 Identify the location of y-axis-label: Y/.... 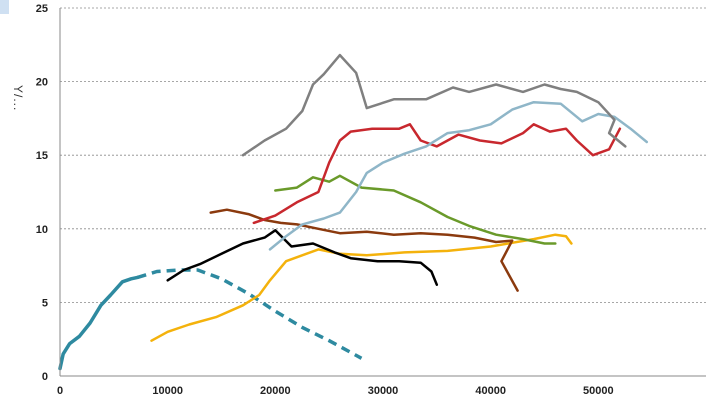
(18, 98).